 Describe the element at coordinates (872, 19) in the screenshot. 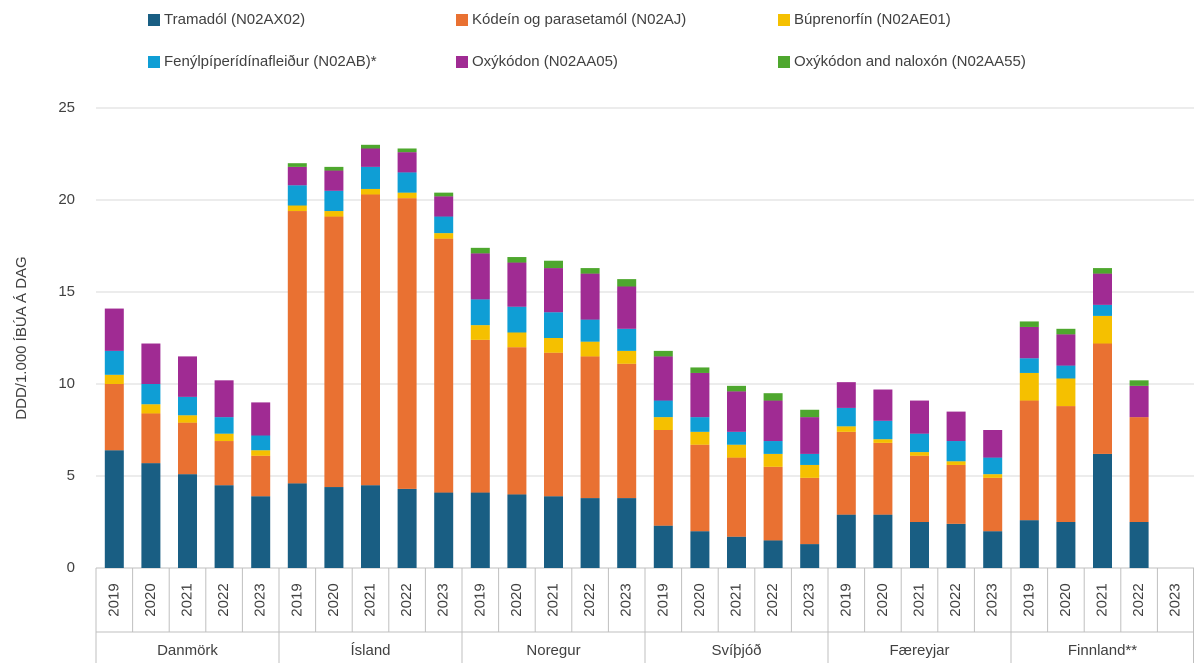

I see `legend-label: Búprenorfín (N02AE01)` at that location.